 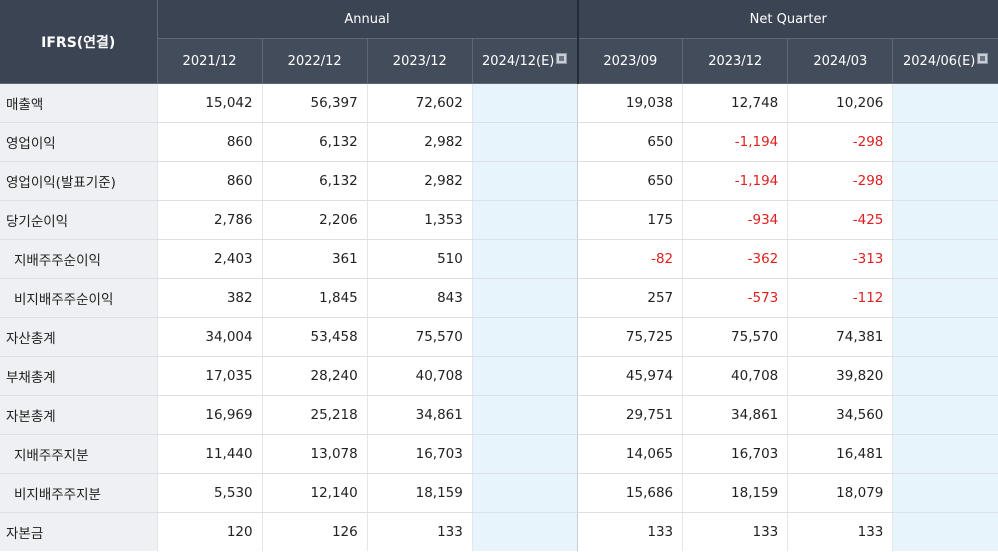 What do you see at coordinates (419, 103) in the screenshot?
I see `value-cell: 72,602` at bounding box center [419, 103].